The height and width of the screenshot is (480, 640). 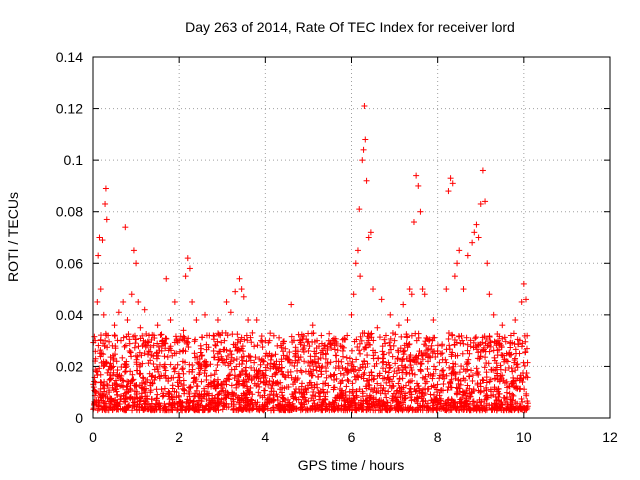 I want to click on y-tick-label: 0.06, so click(x=69, y=263).